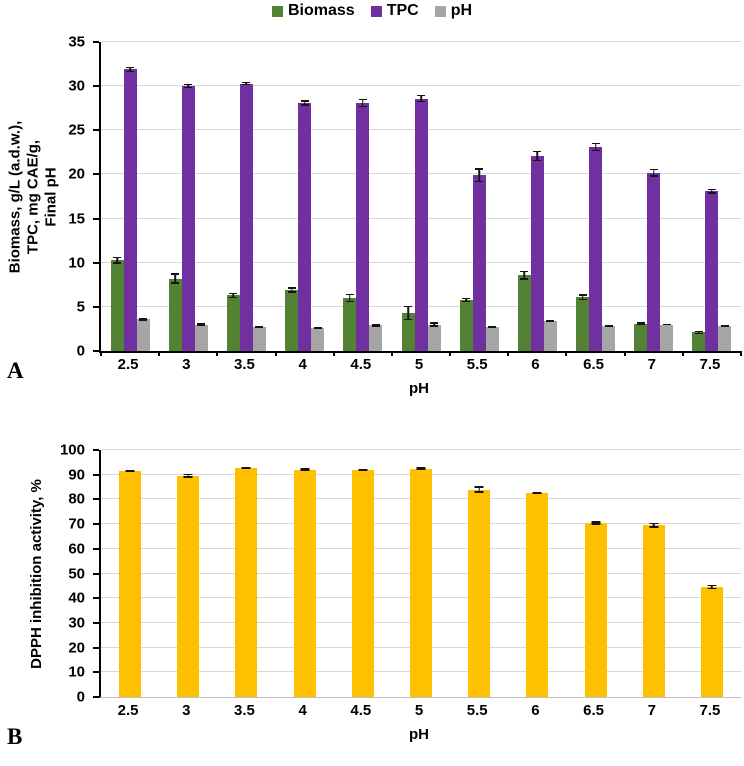  I want to click on bar-group-4.5, so click(363, 196).